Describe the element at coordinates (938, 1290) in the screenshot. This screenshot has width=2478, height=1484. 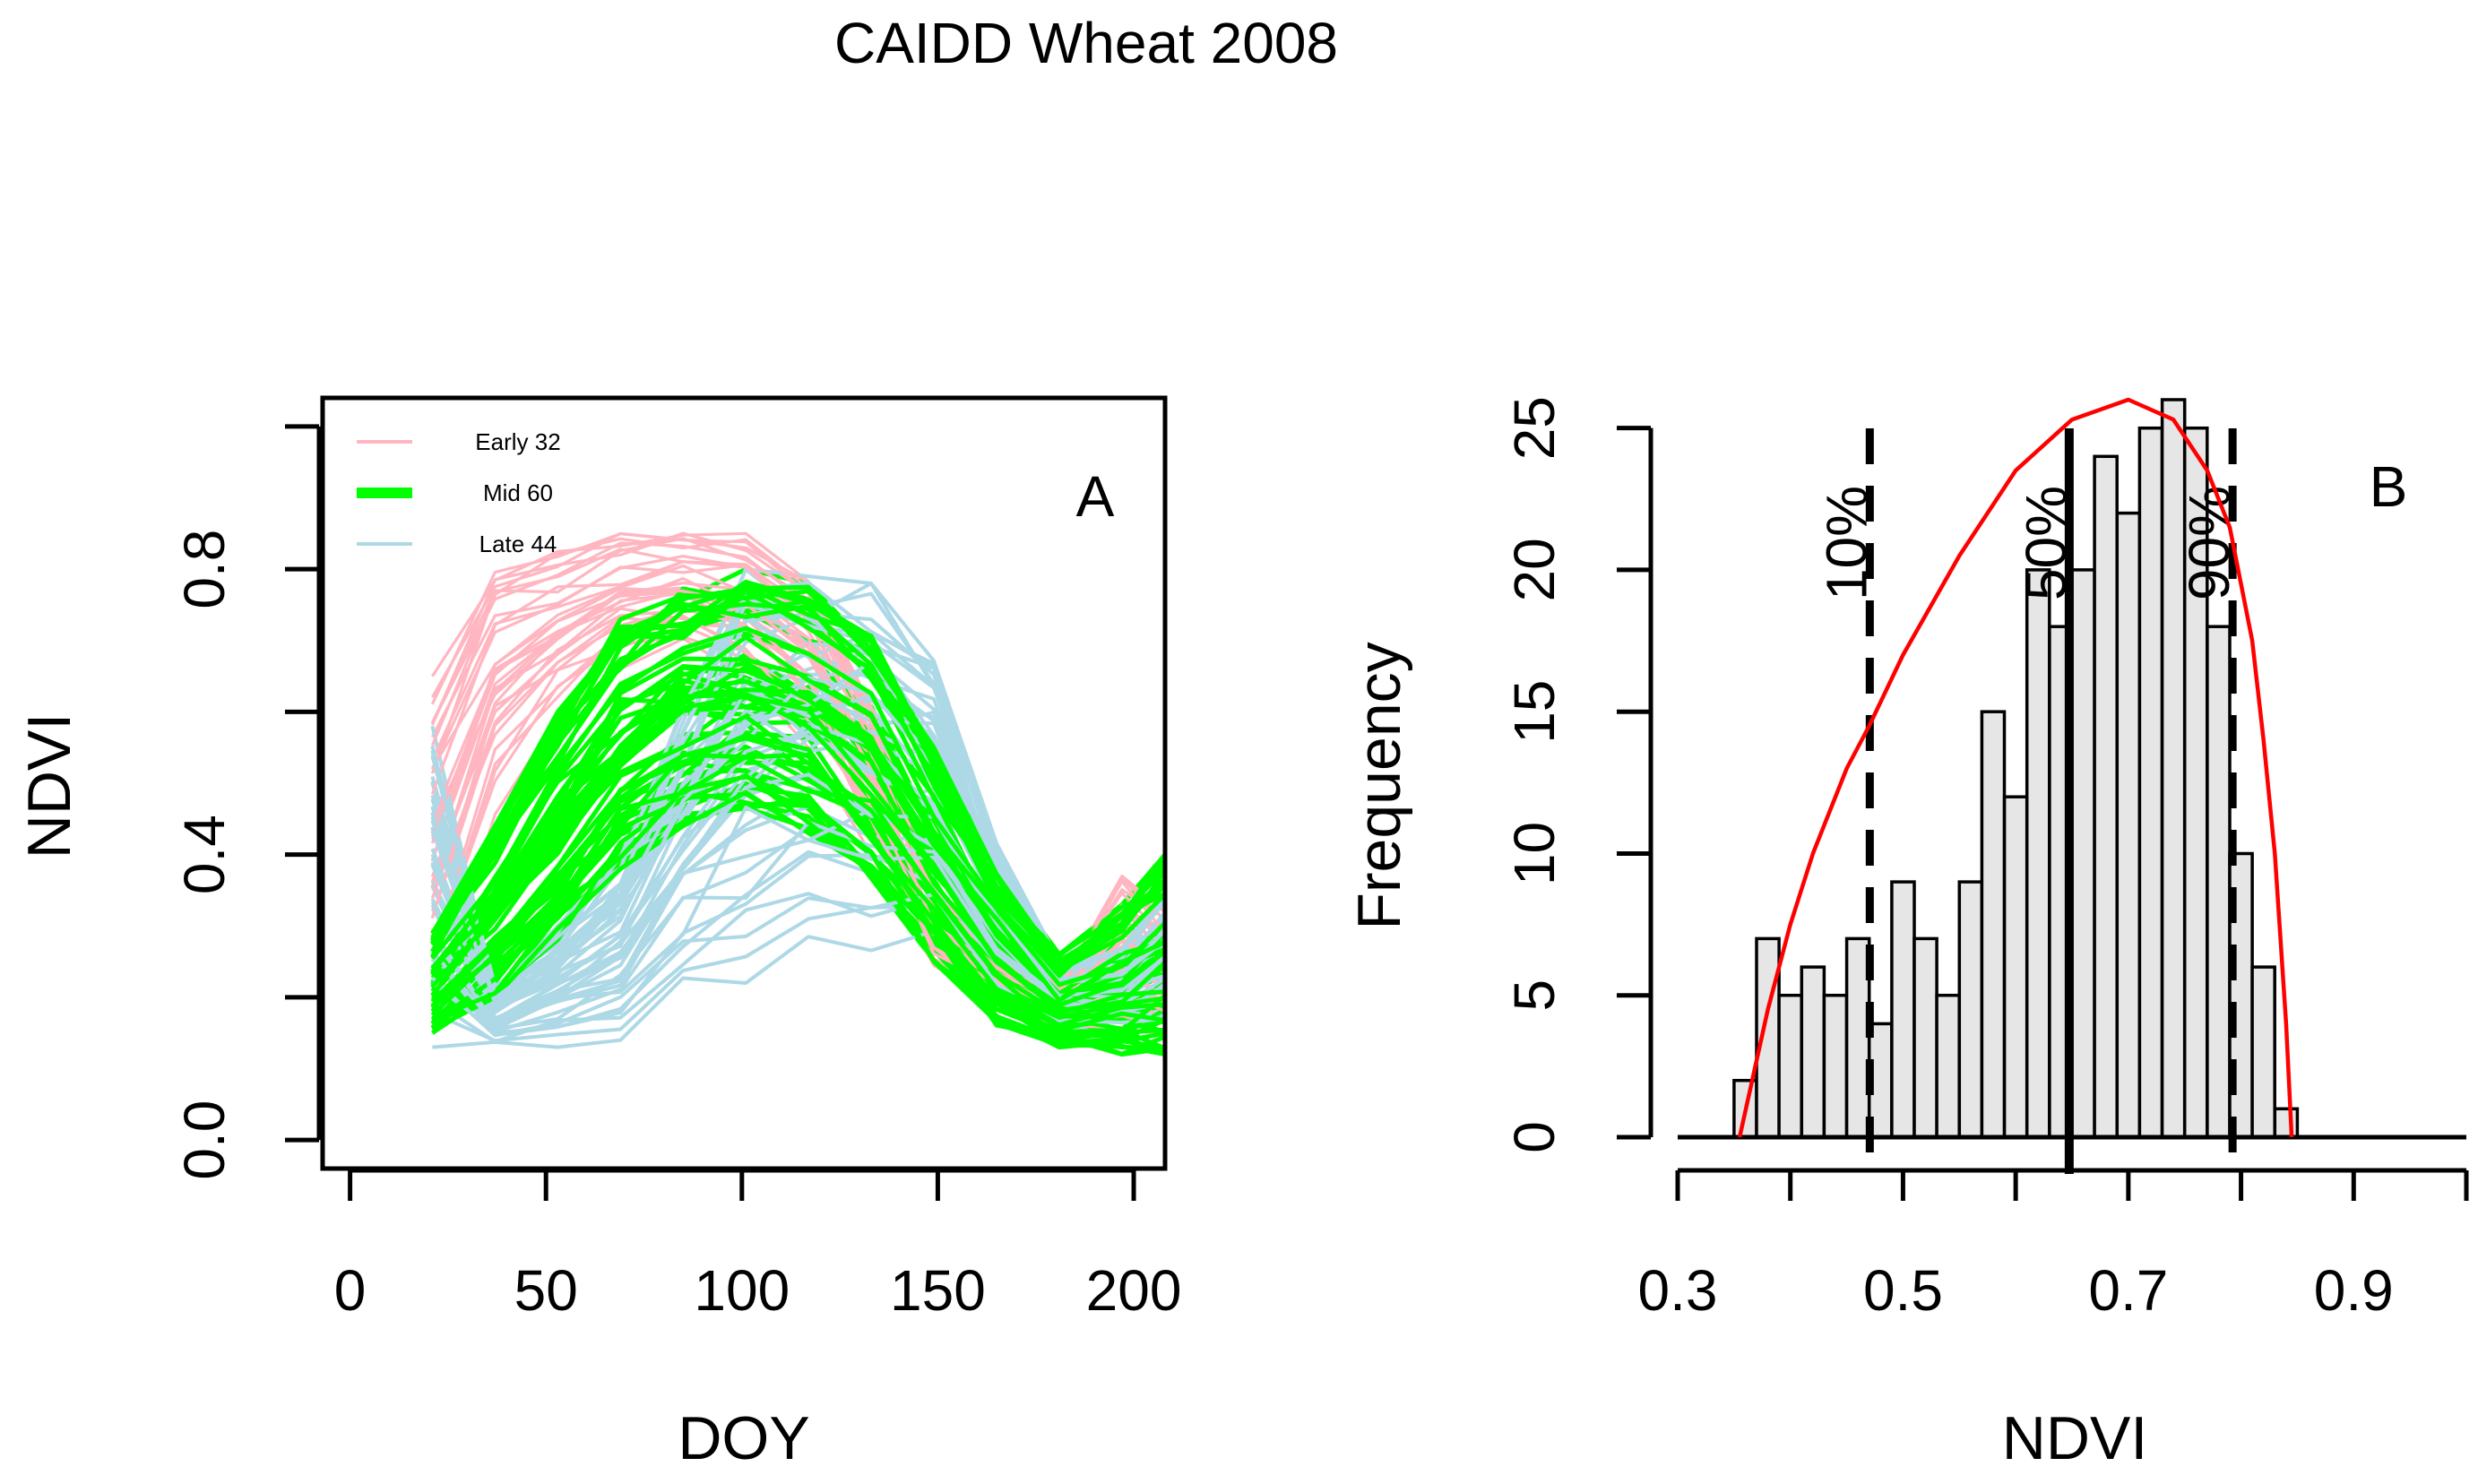
I see `x-tick-label: 150` at that location.